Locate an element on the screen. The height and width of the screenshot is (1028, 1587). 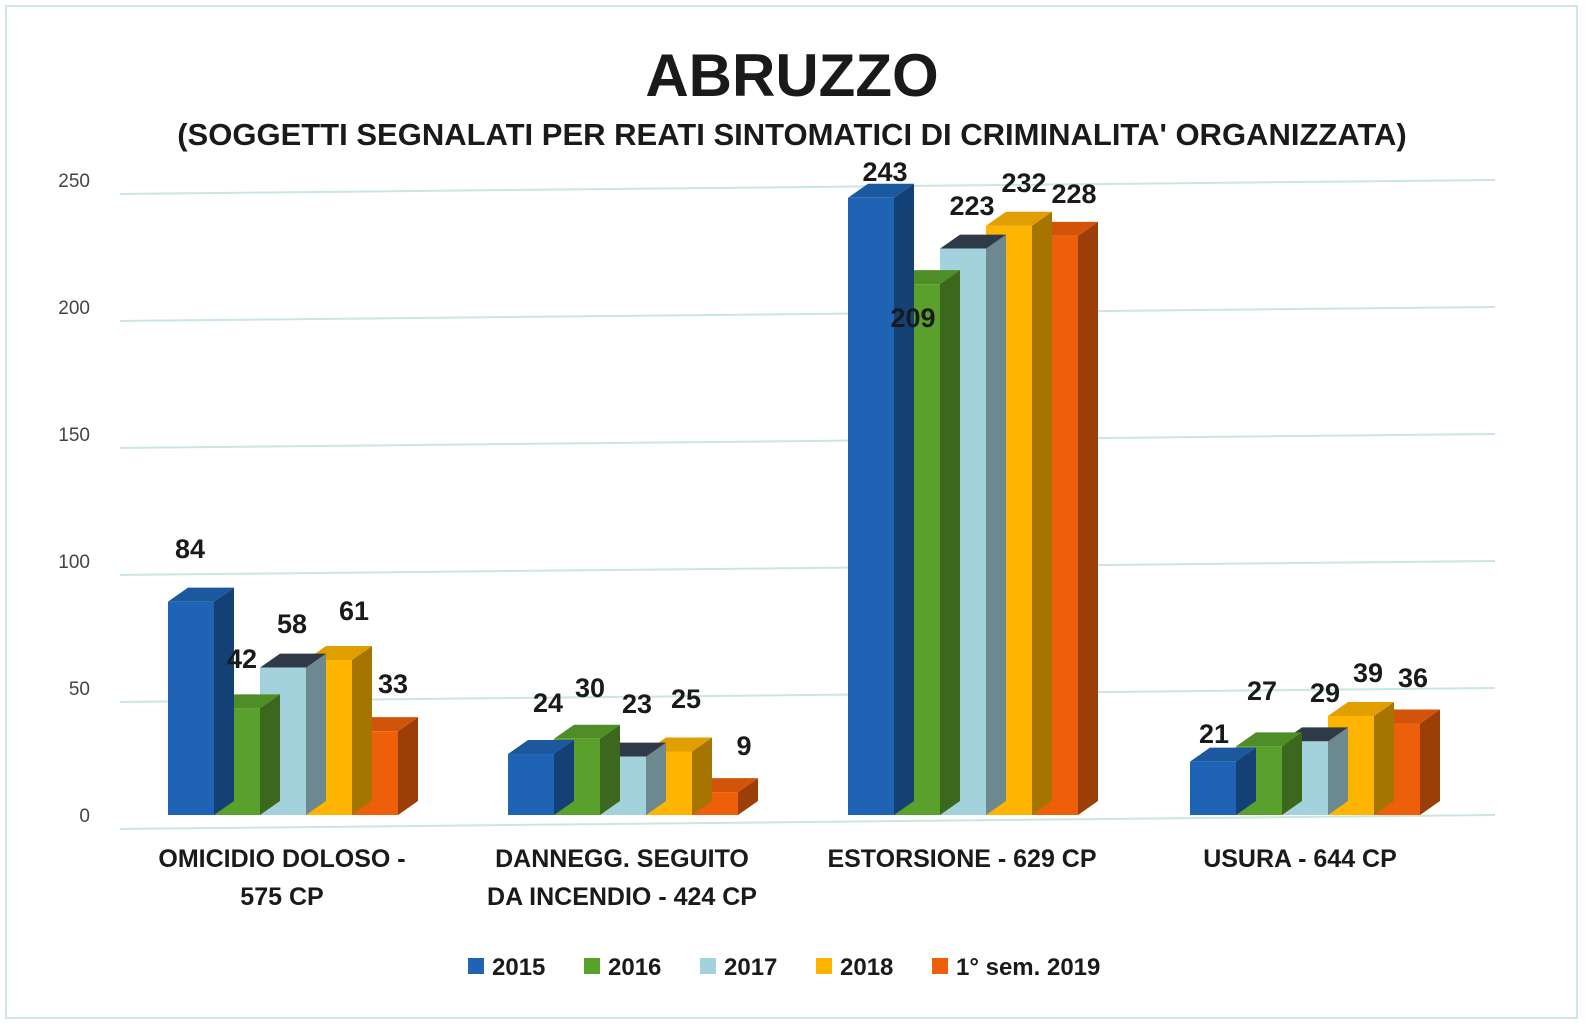
data-label: 232 is located at coordinates (1023, 183).